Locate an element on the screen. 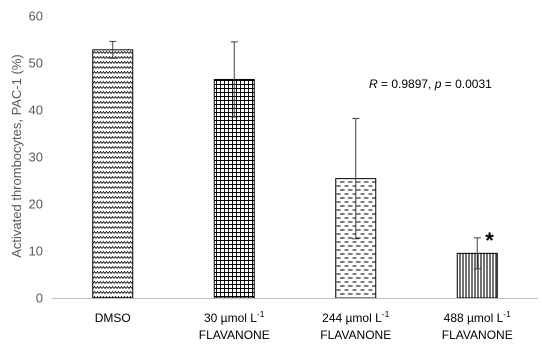 The width and height of the screenshot is (542, 349). r-label: R is located at coordinates (373, 84).